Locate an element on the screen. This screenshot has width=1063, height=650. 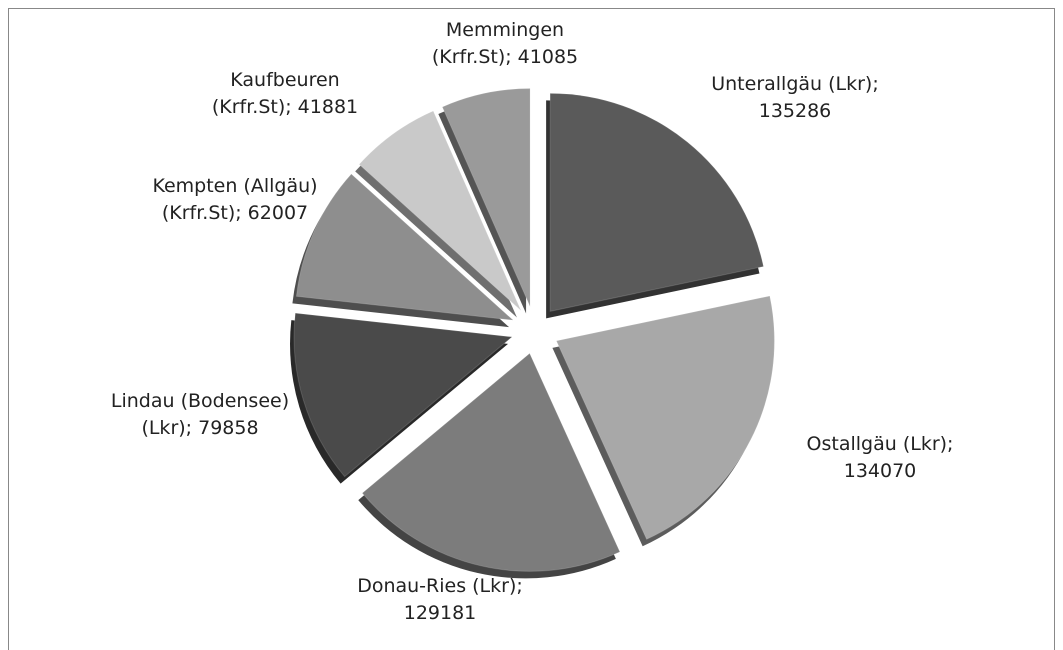
data-label: Unterallgäu (Lkr); 135286 is located at coordinates (795, 97).